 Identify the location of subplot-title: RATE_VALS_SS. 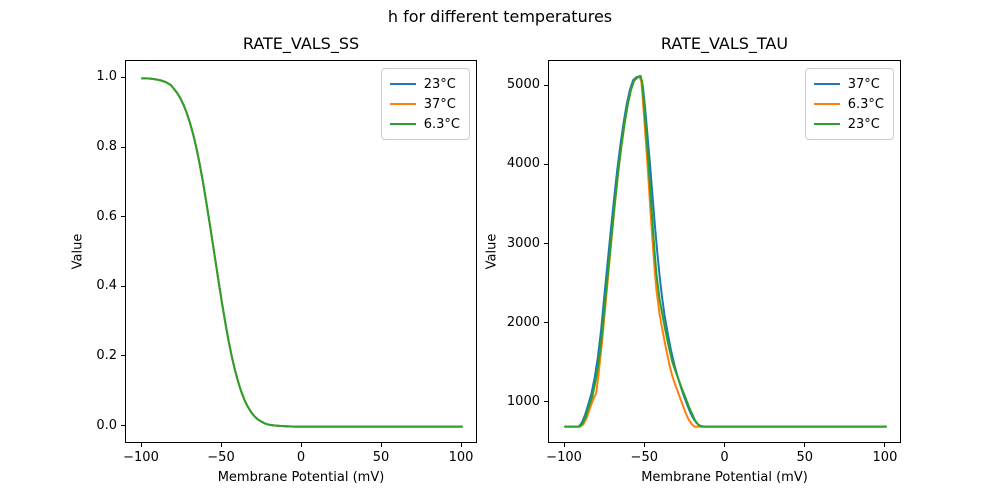
(301, 43).